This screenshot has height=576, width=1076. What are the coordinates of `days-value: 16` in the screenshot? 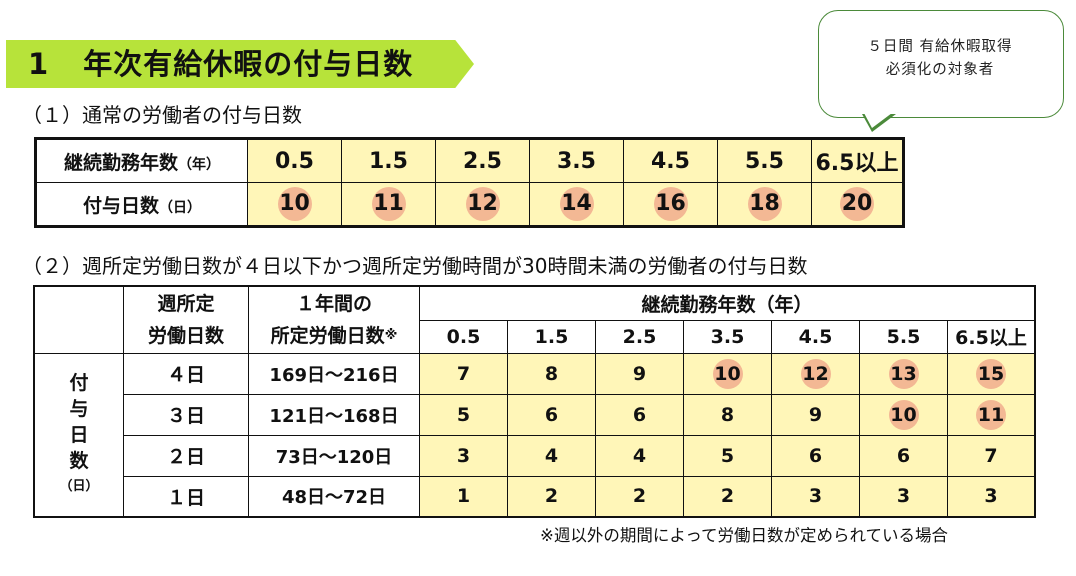 It's located at (670, 204).